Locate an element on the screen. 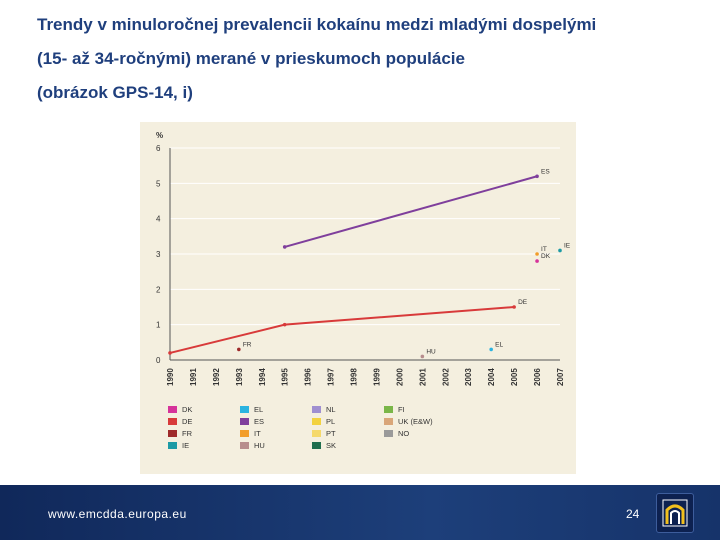 This screenshot has width=720, height=540. y-axis-label: % is located at coordinates (159, 135).